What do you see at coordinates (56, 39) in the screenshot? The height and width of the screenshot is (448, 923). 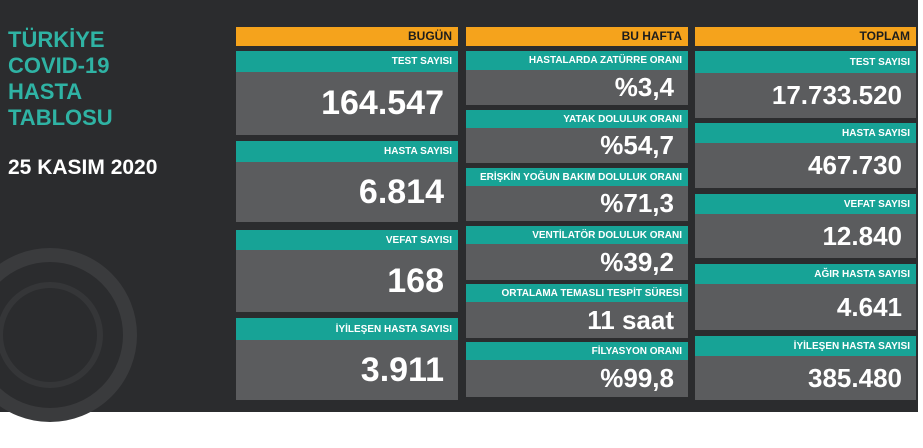 I see `title-line: TÜRKİYE` at bounding box center [56, 39].